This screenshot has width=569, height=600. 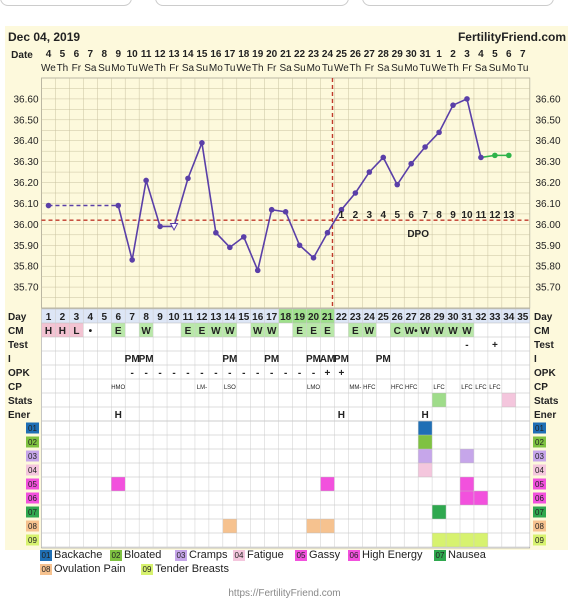 What do you see at coordinates (300, 54) in the screenshot?
I see `date-label: 22` at bounding box center [300, 54].